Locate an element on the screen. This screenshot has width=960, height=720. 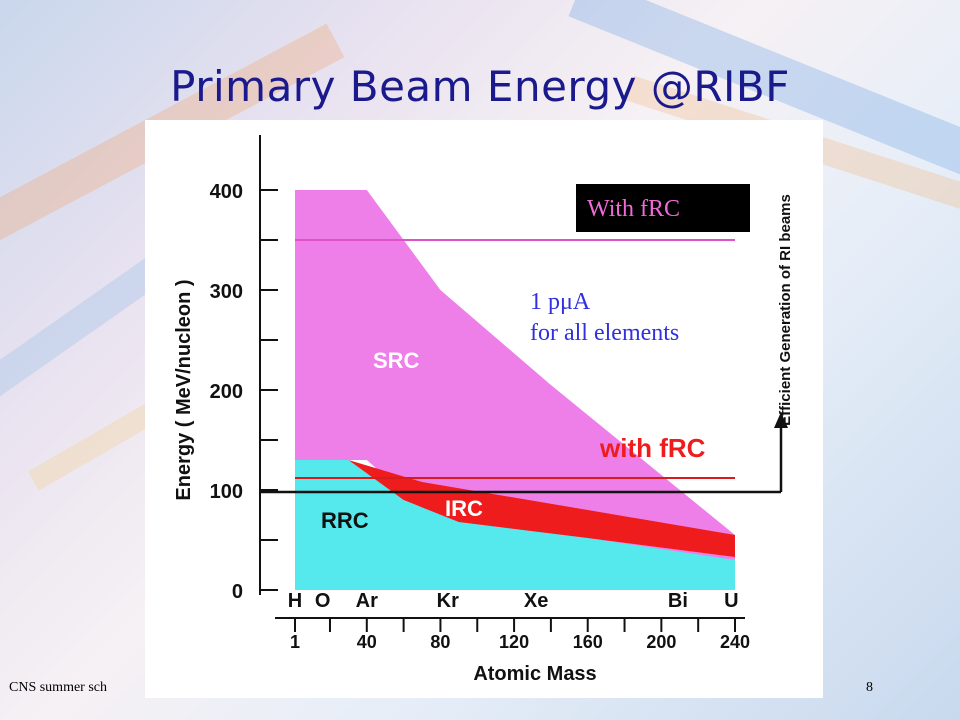
page-number: 8 is located at coordinates (869, 687).